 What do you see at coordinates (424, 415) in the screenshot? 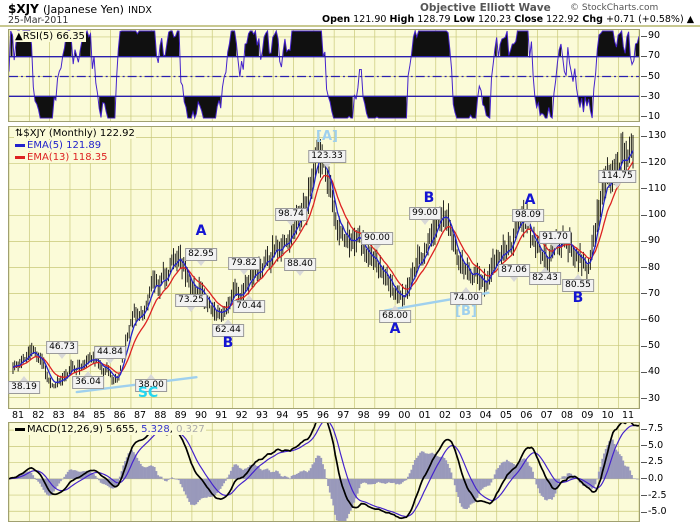
I see `x-axis-tick: 01` at bounding box center [424, 415].